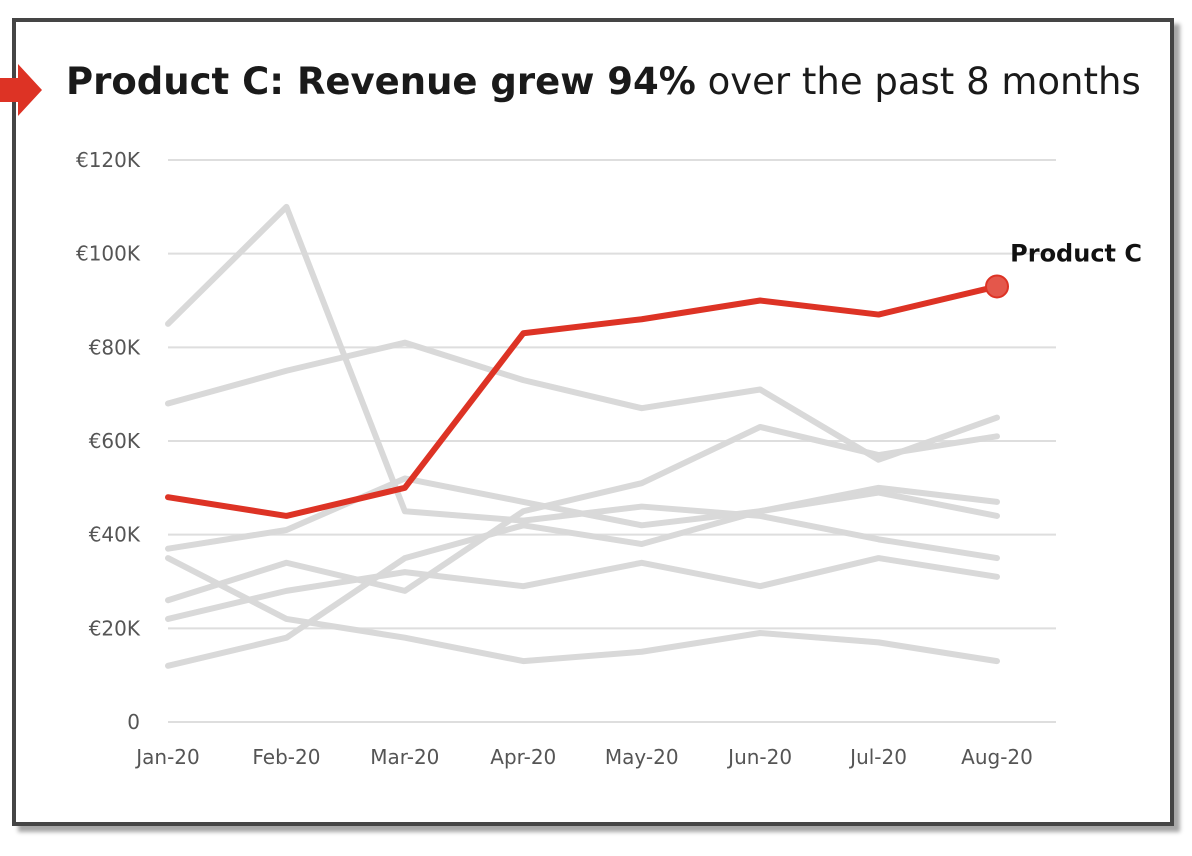 The image size is (1192, 856). What do you see at coordinates (1076, 253) in the screenshot?
I see `series-label-callout: Product C` at bounding box center [1076, 253].